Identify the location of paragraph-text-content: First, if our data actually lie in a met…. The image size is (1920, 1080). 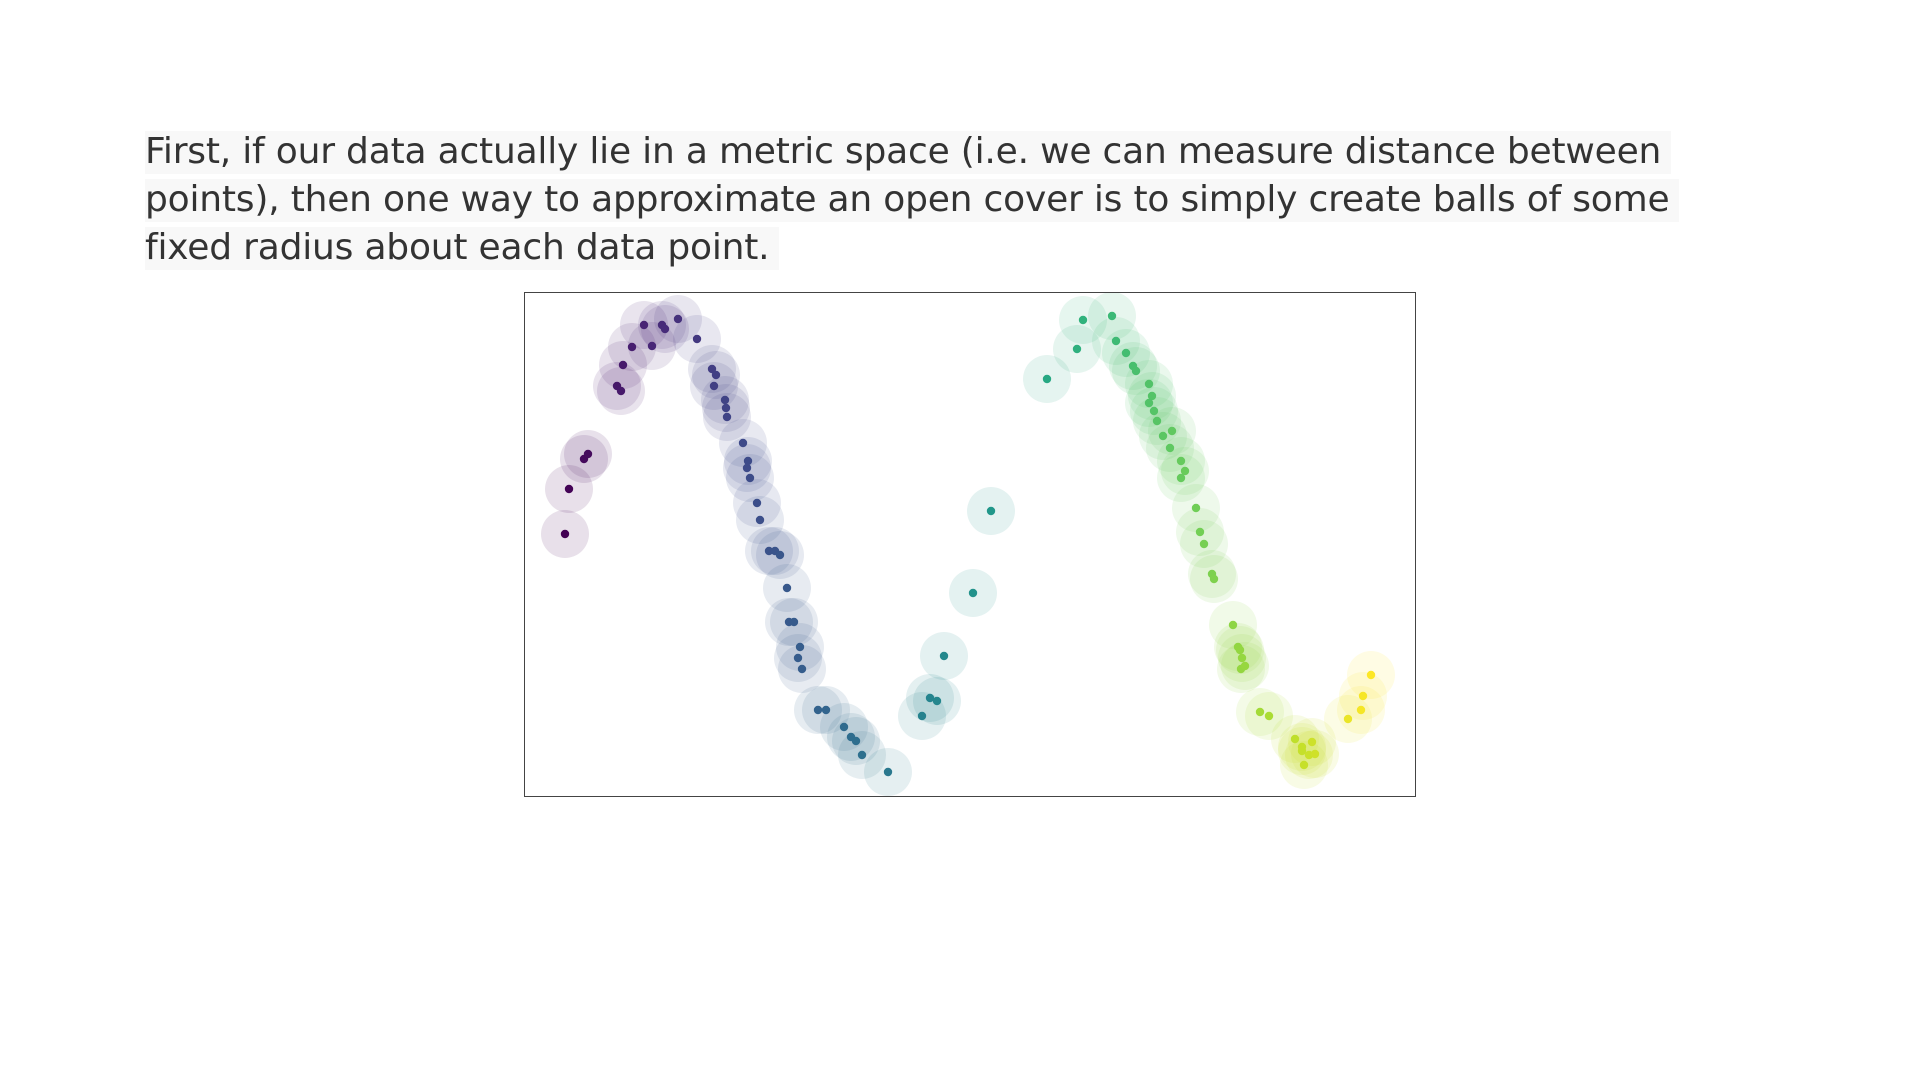
(912, 200).